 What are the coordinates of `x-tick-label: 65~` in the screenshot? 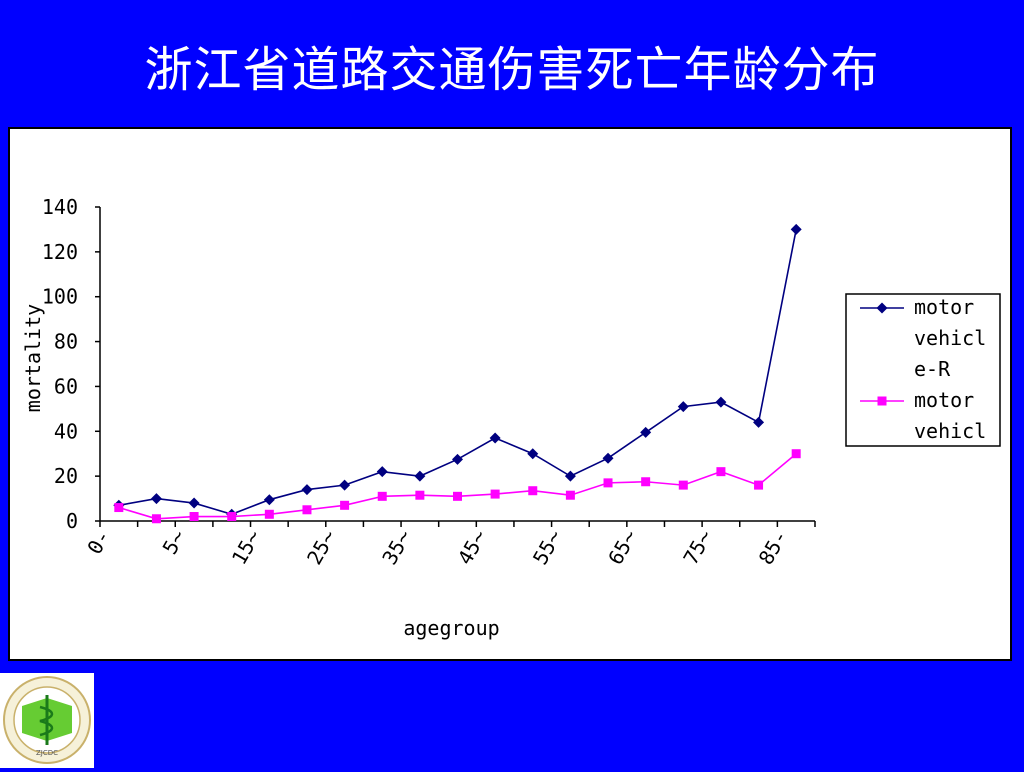 It's located at (622, 547).